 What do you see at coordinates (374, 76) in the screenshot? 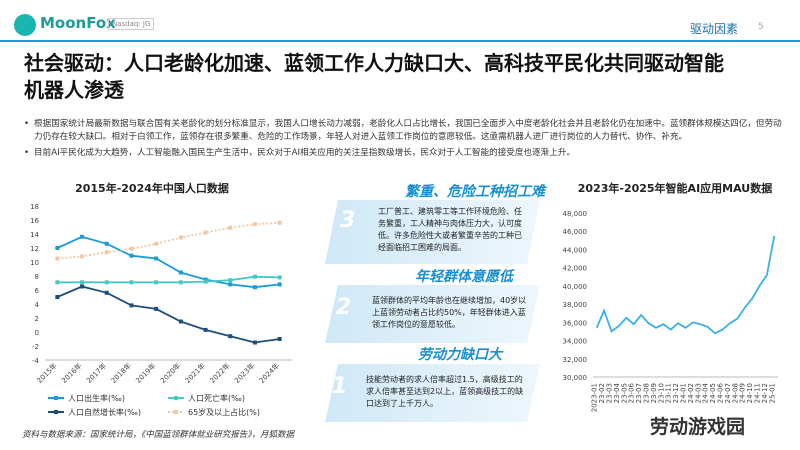
I see `title: 社会驱动：人口老龄化加速、蓝领工作人力缺口大、高科技平民化共同驱动智能机器人渗透` at bounding box center [374, 76].